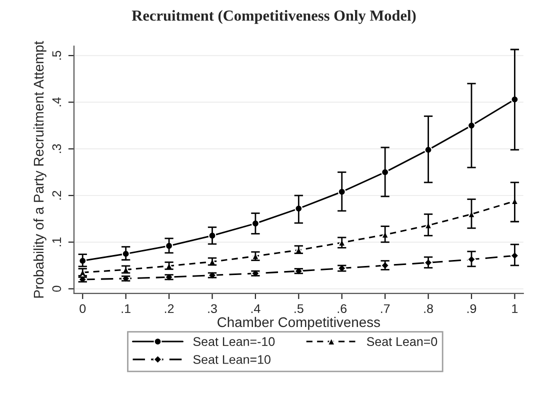 The height and width of the screenshot is (402, 548). What do you see at coordinates (57, 289) in the screenshot?
I see `y-tick-label: 0` at bounding box center [57, 289].